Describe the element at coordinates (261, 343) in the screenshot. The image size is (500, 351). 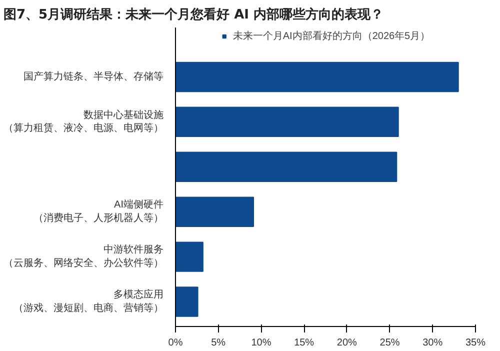
I see `x-tick-label: 10%` at that location.